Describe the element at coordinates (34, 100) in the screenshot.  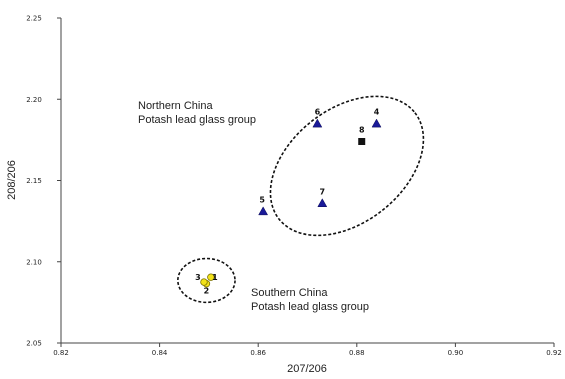
I see `y-tick-label: 2.20` at that location.